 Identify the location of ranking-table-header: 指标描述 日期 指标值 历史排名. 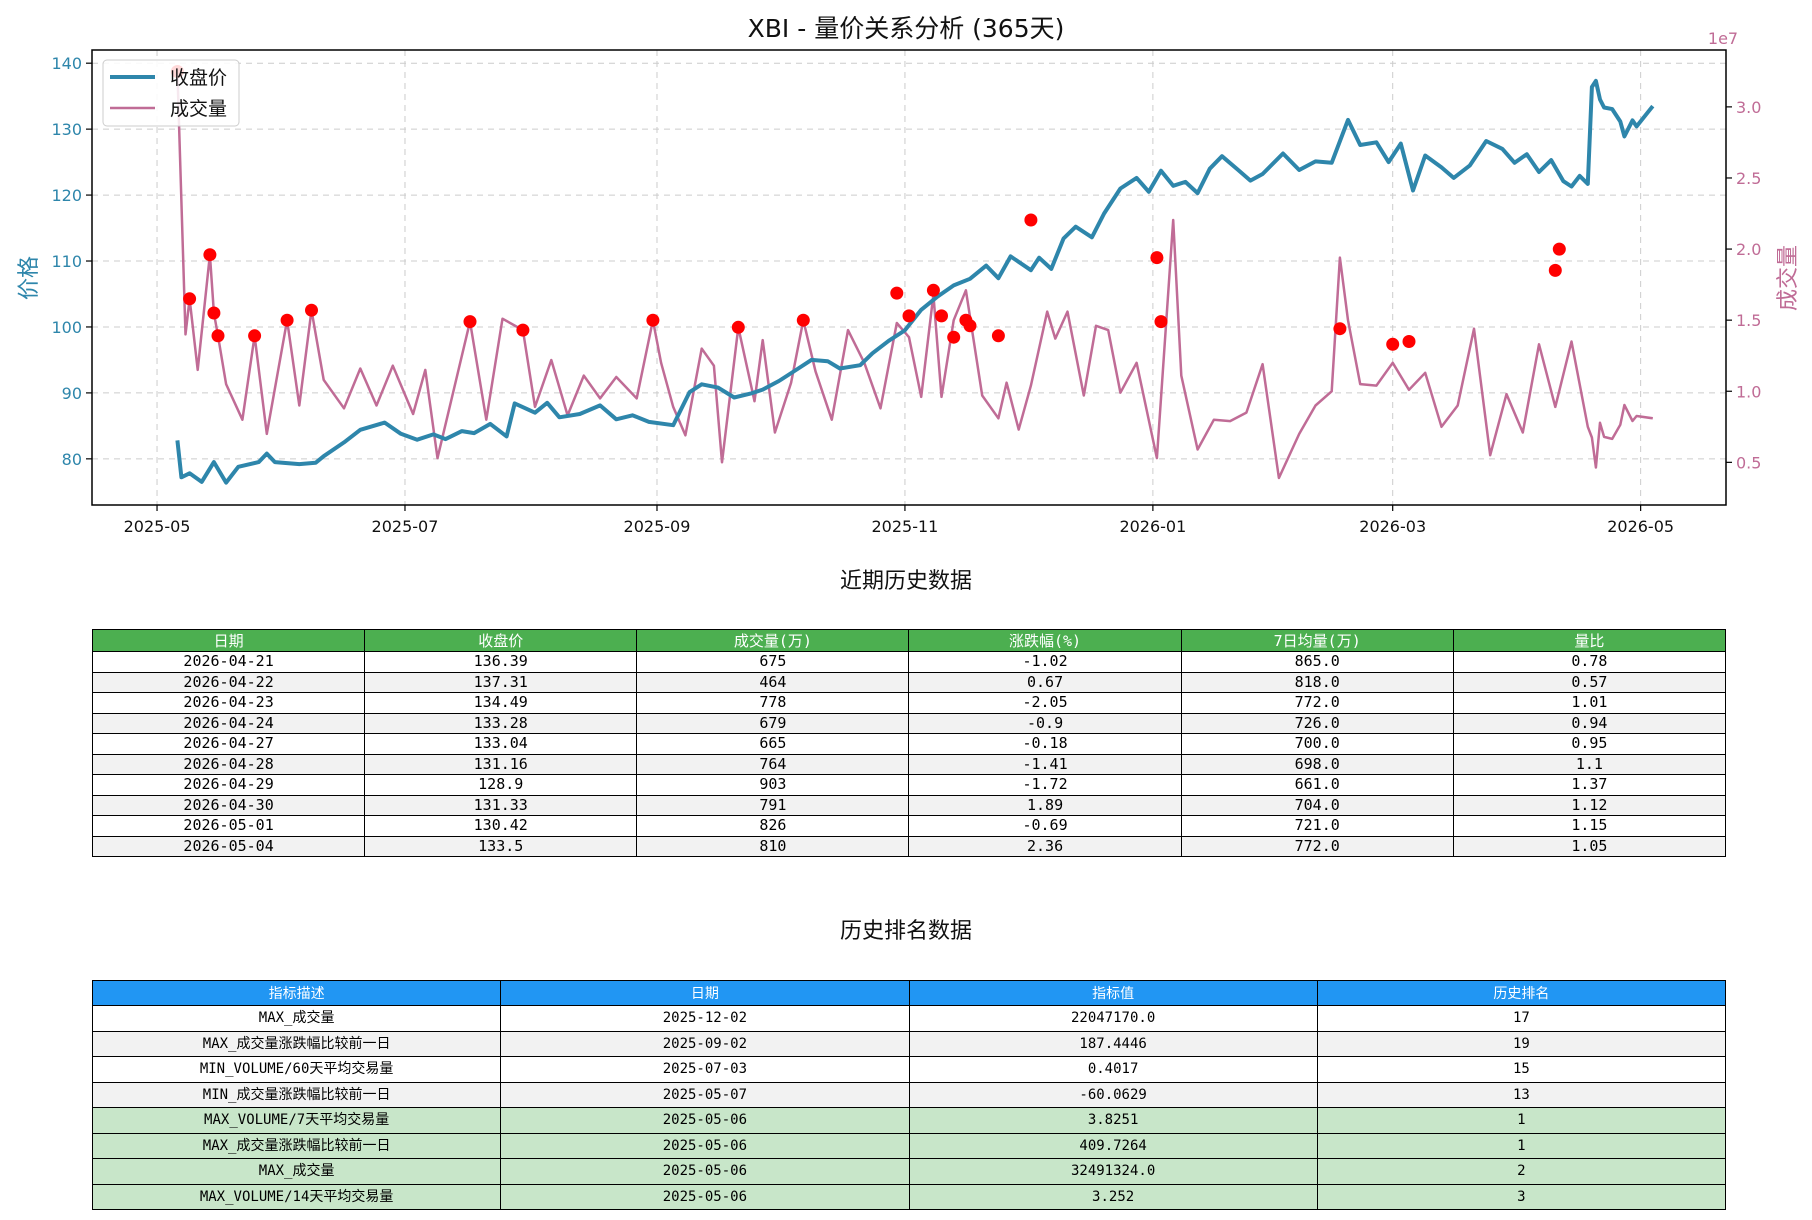
(909, 993).